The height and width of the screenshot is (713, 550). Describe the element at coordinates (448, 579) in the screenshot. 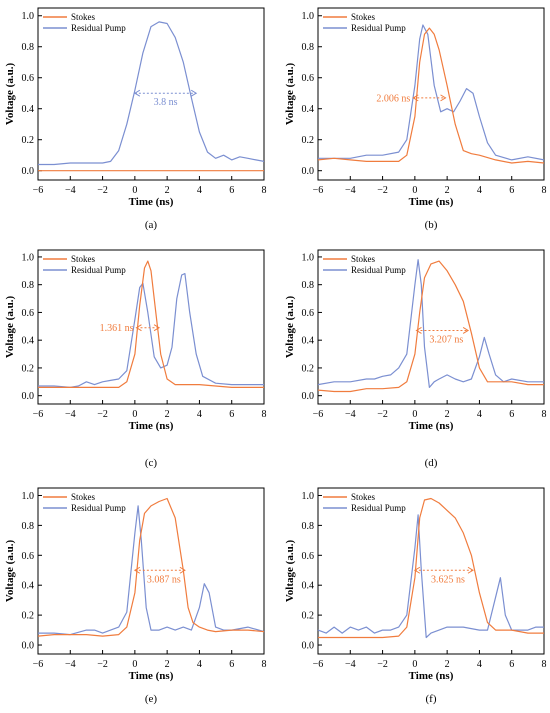

I see `fwhm-label: 3.625 ns` at that location.